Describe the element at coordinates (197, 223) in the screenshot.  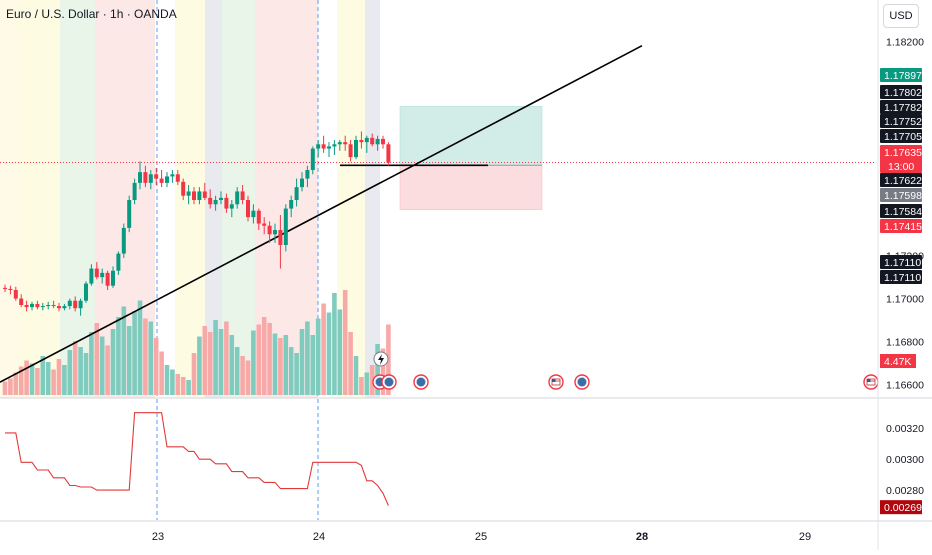
I see `price-candles` at that location.